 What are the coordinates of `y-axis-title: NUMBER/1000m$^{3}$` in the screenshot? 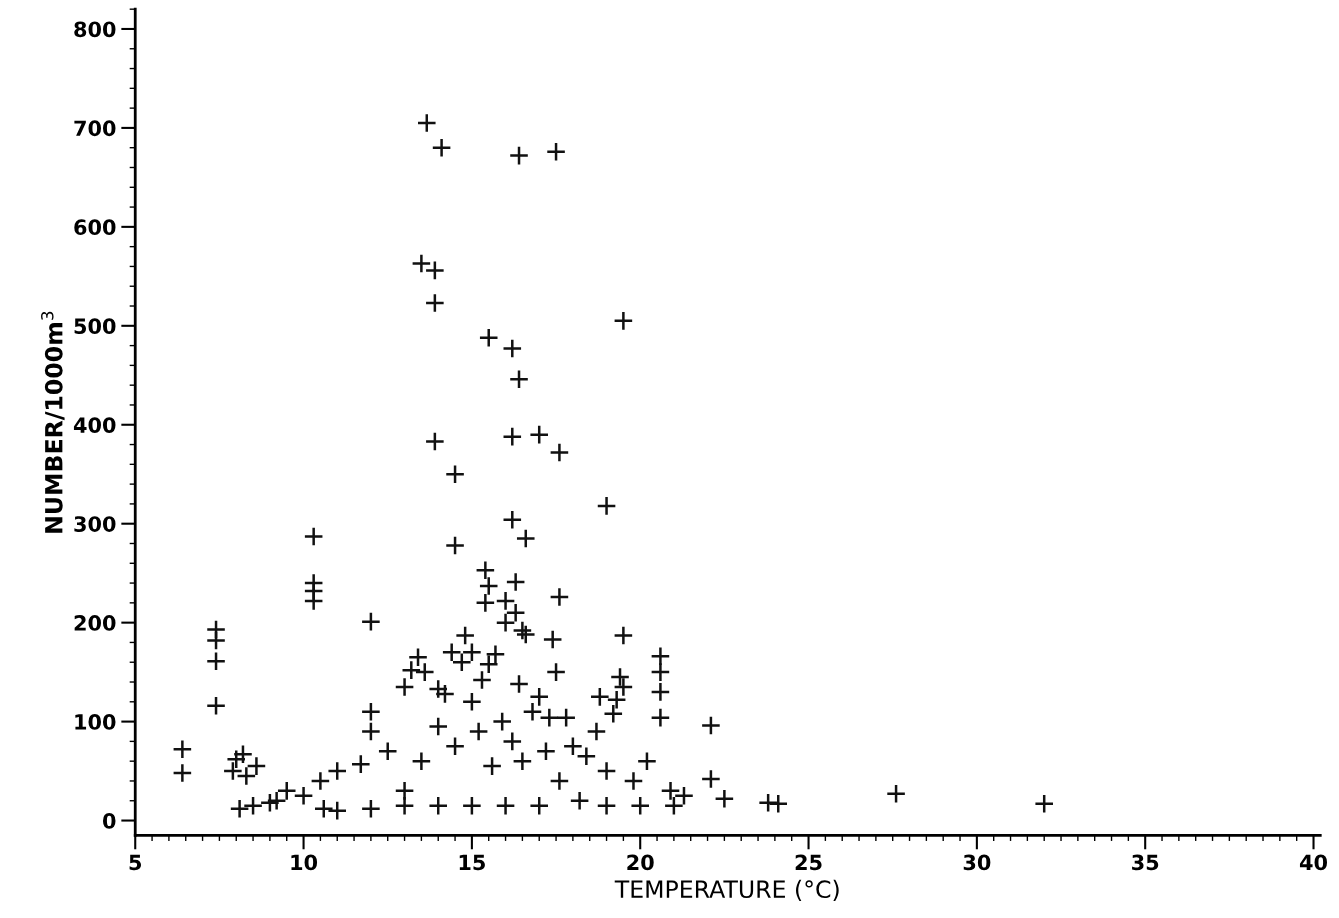 It's located at (53, 422).